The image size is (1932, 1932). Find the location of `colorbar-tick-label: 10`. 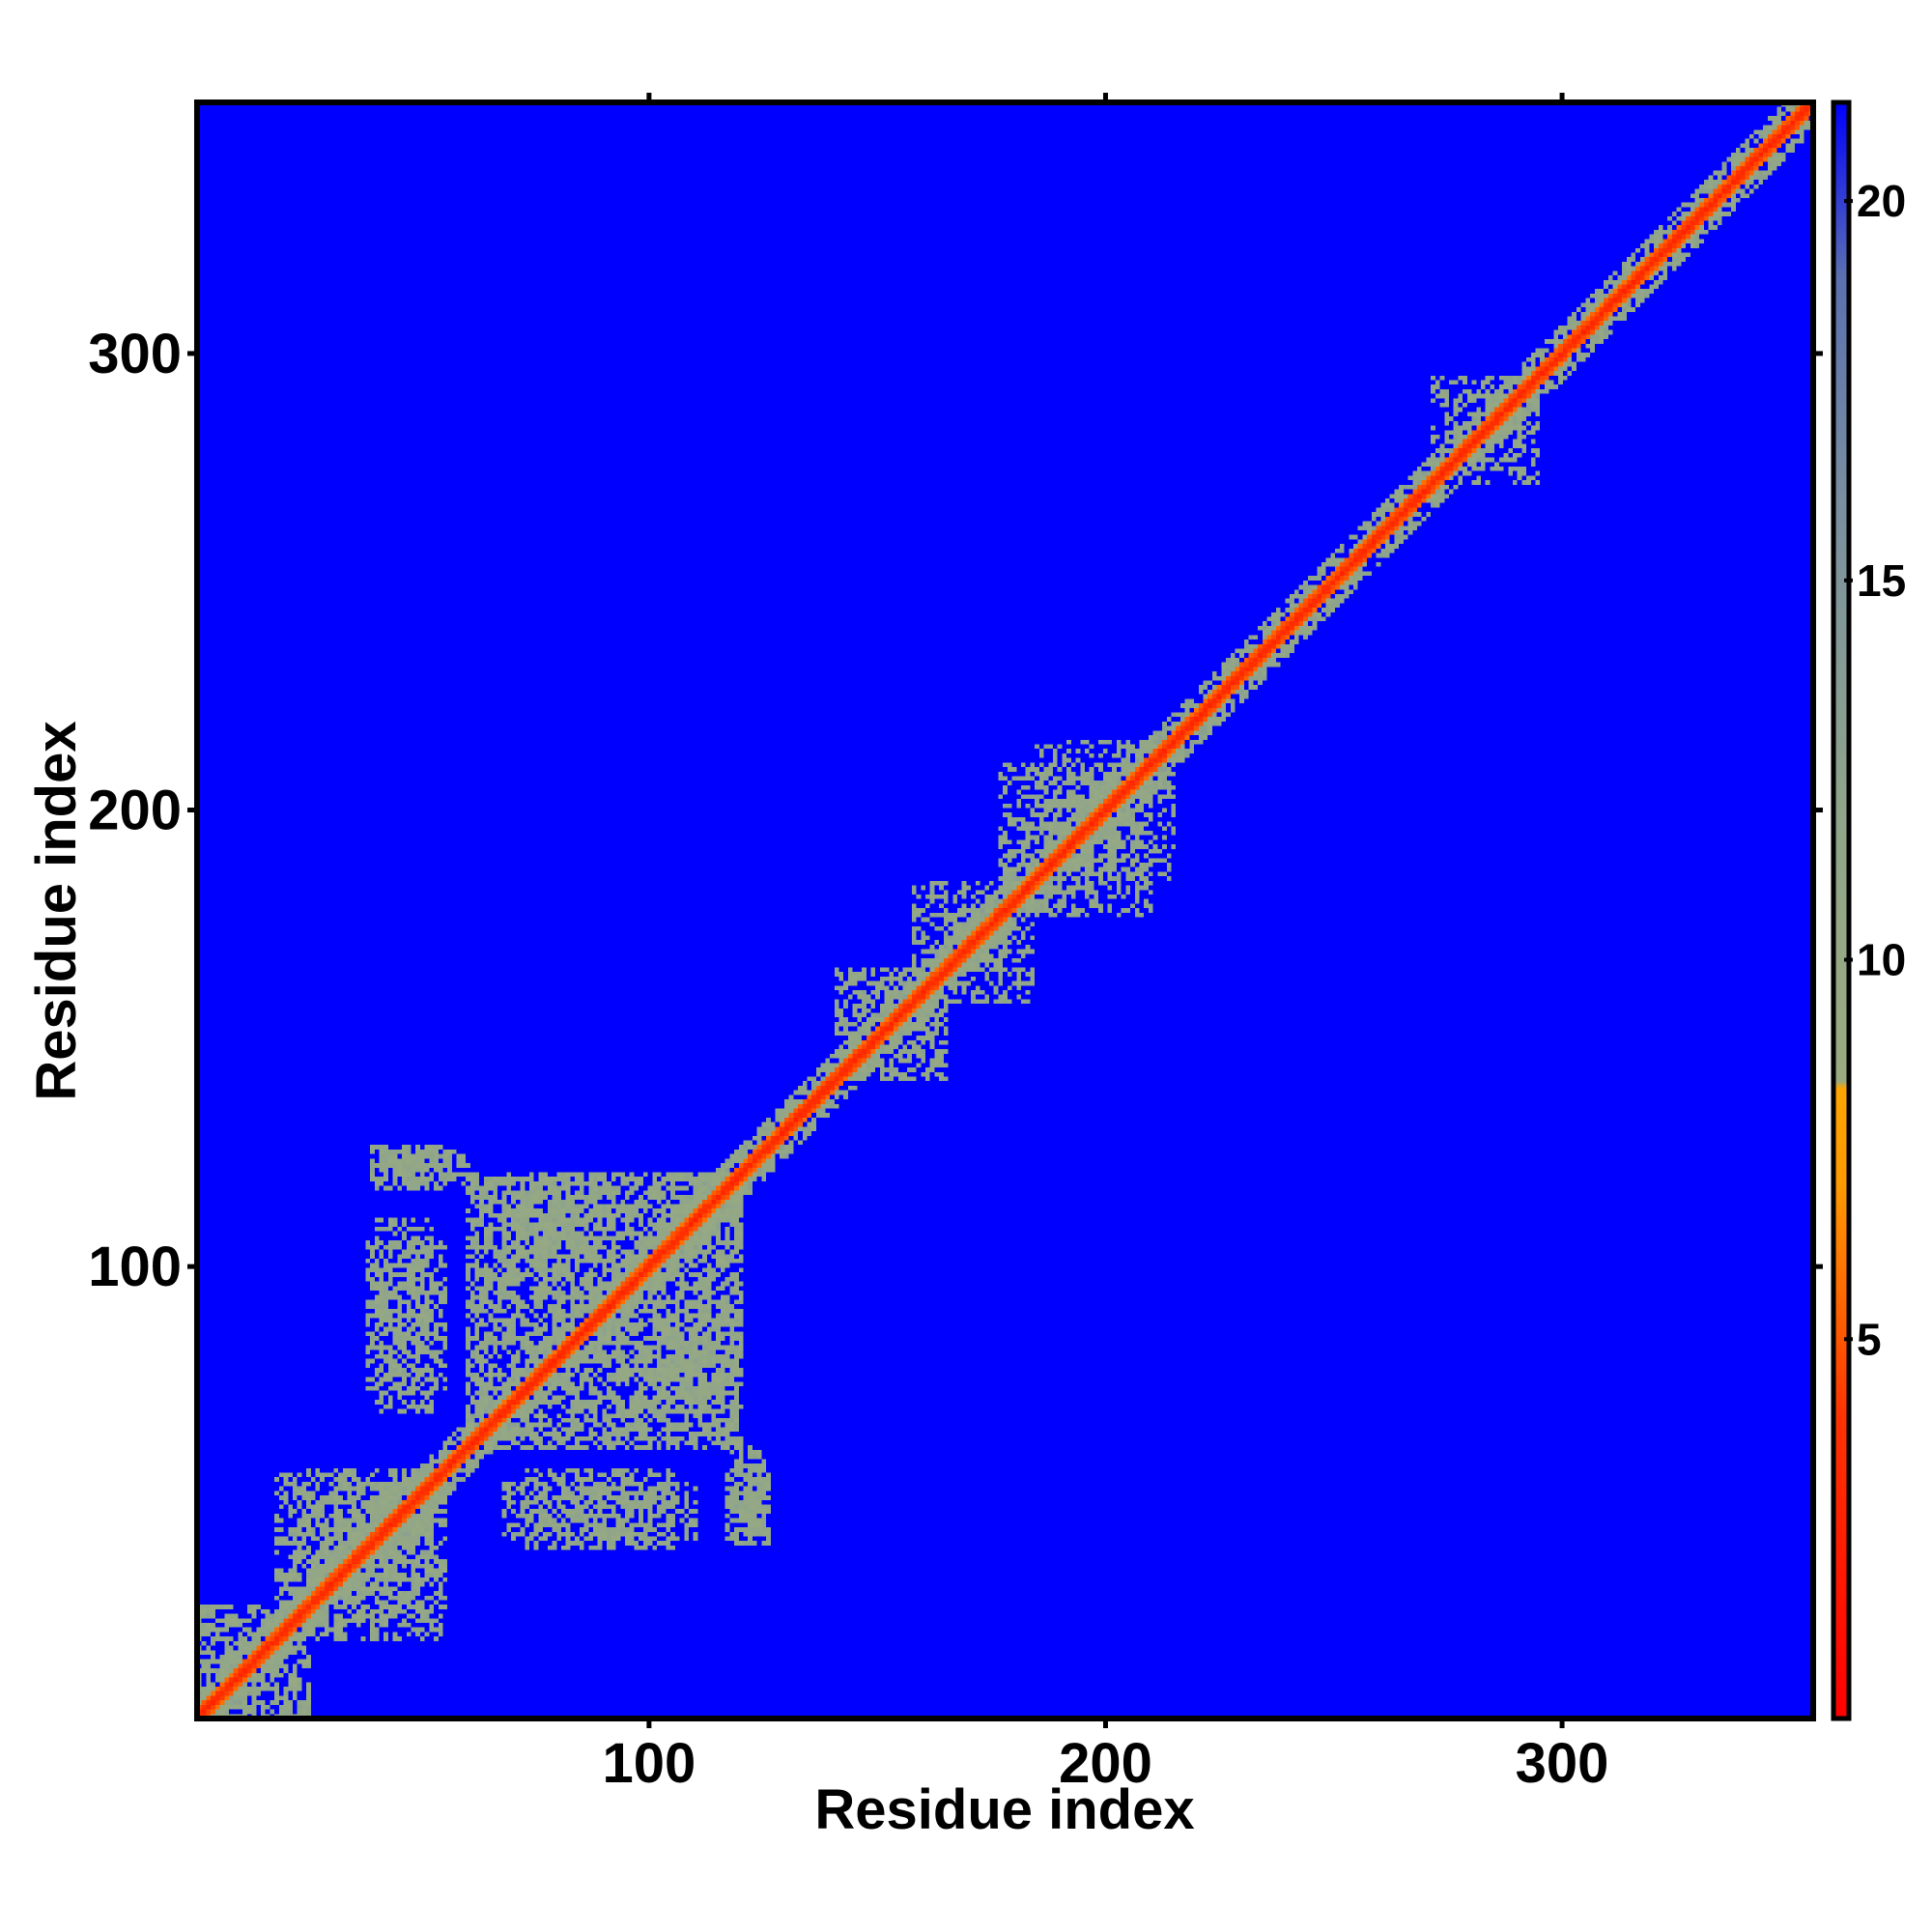

colorbar-tick-label: 10 is located at coordinates (1881, 960).